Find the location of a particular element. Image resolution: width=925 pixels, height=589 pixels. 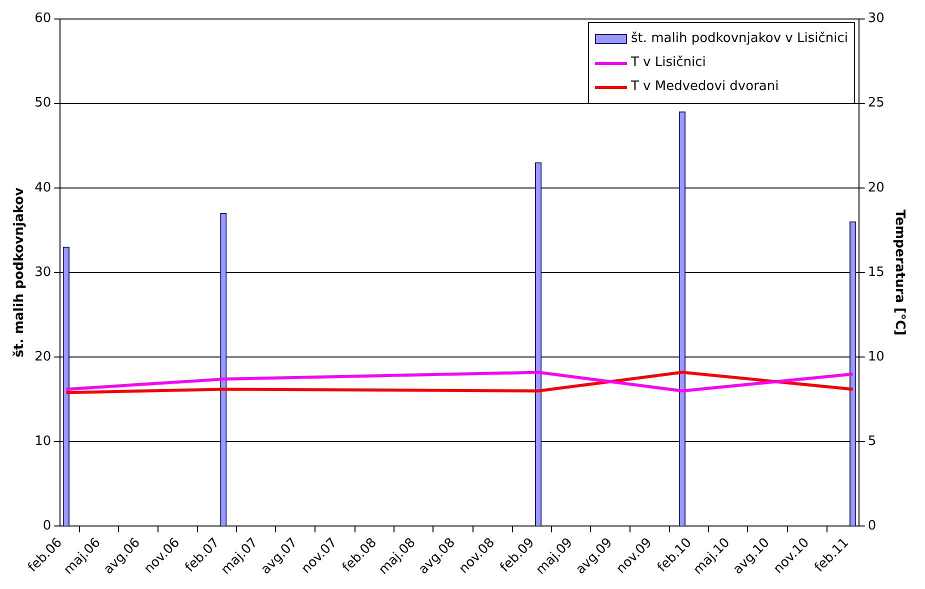

y-tick-label: 30 is located at coordinates (43, 272).